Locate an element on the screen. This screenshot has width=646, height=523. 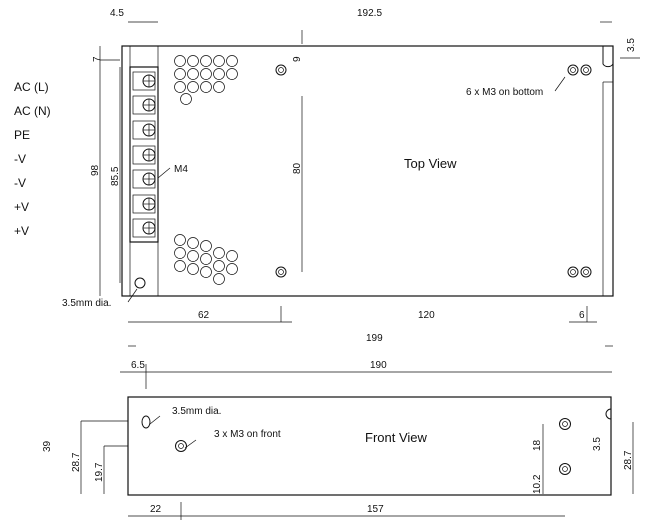
top-view-title: Top View is located at coordinates (430, 163).